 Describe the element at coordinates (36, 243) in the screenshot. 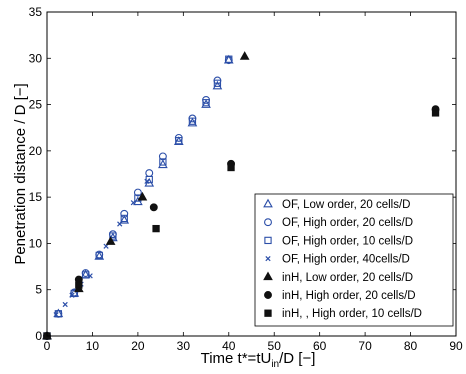

I see `y-tick-label: 10` at that location.